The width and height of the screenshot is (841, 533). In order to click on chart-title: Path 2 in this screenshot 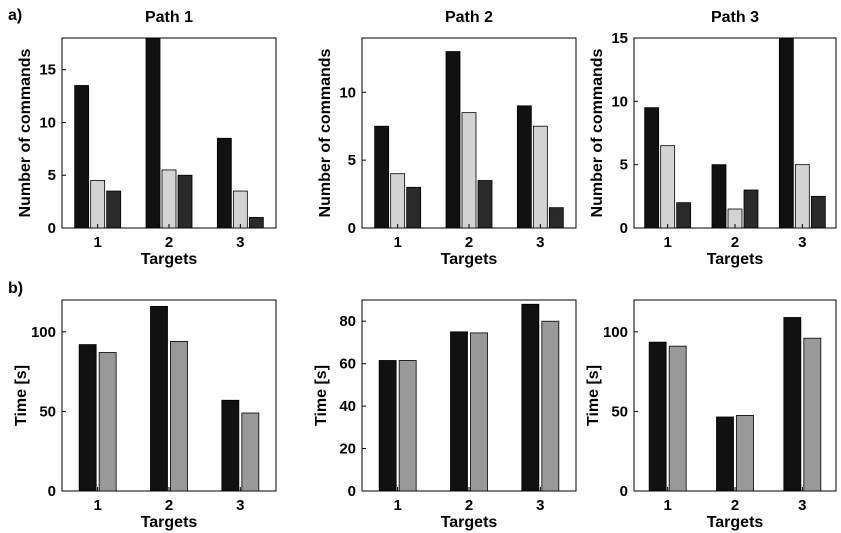, I will do `click(469, 17)`.